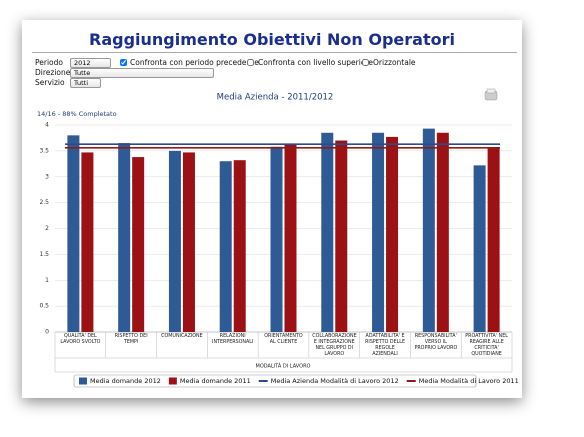 The height and width of the screenshot is (437, 584). I want to click on print-icon-paper, so click(491, 91).